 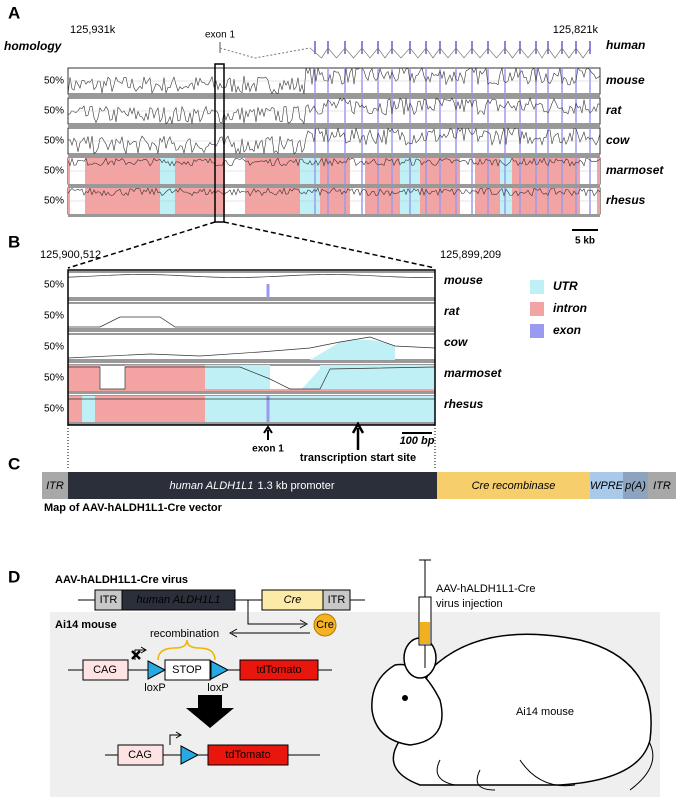 I want to click on recombination-label: recombination, so click(x=184, y=634).